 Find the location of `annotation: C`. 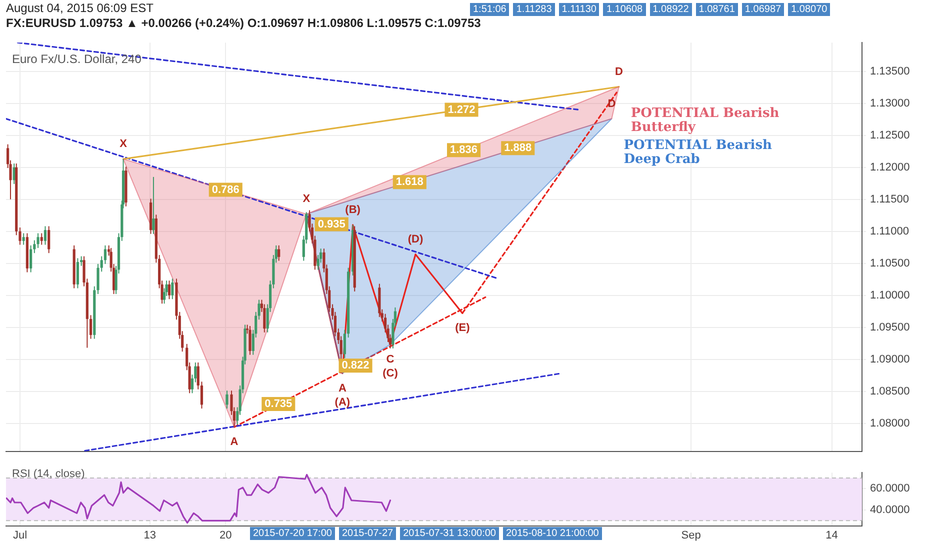

annotation: C is located at coordinates (390, 360).